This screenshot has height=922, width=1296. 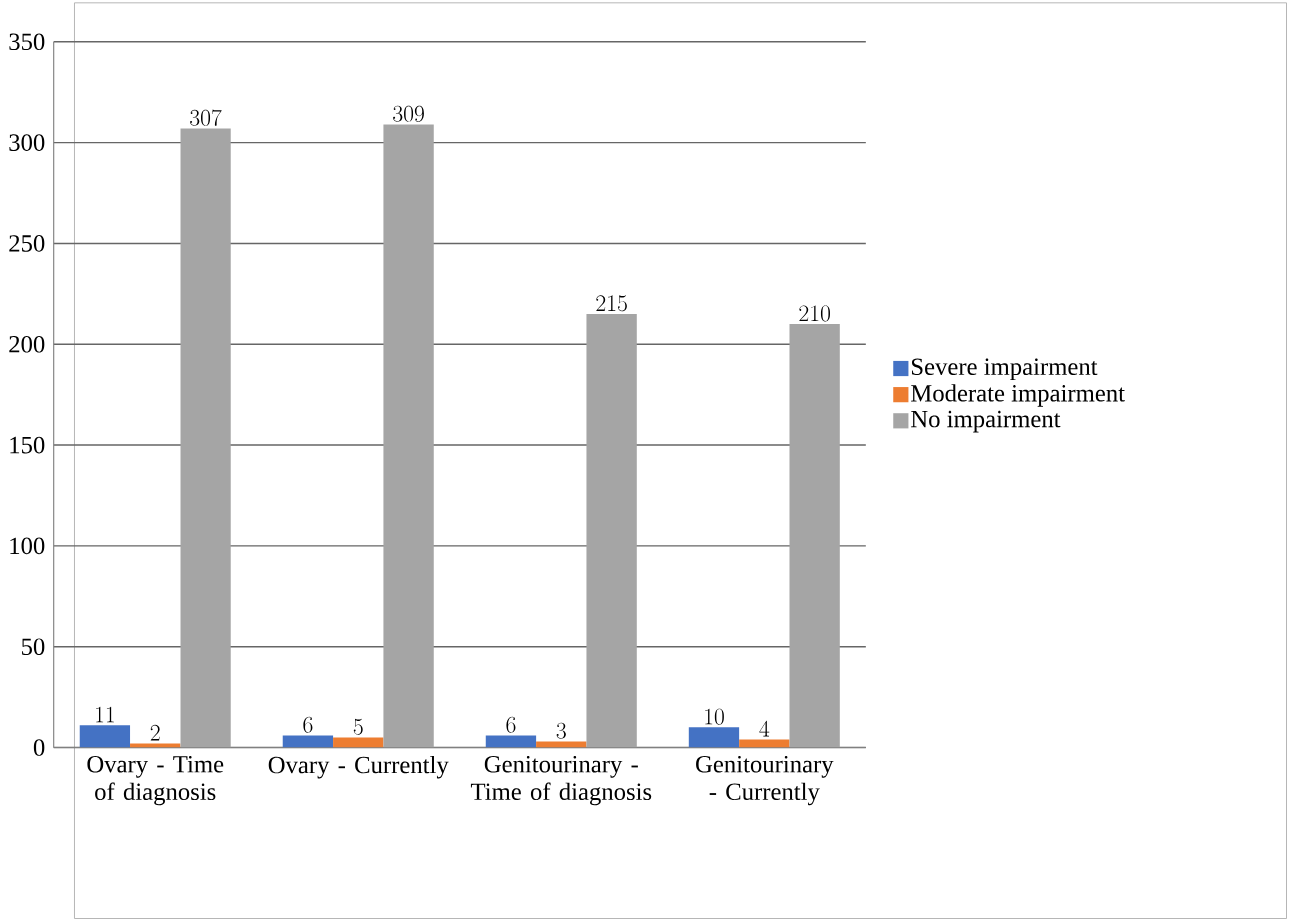 I want to click on y-tick-label: 300, so click(x=27, y=142).